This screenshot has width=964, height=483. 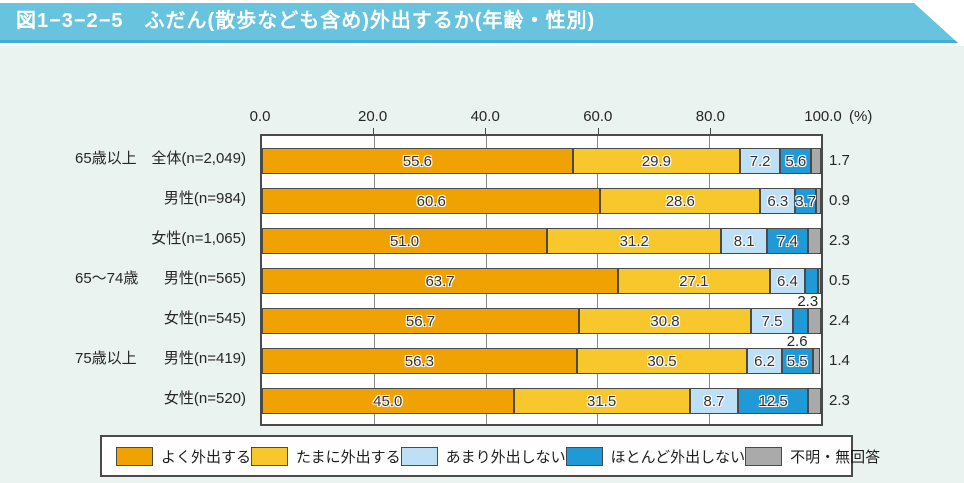 I want to click on legend-label: ほとんど外出しない, so click(x=678, y=457).